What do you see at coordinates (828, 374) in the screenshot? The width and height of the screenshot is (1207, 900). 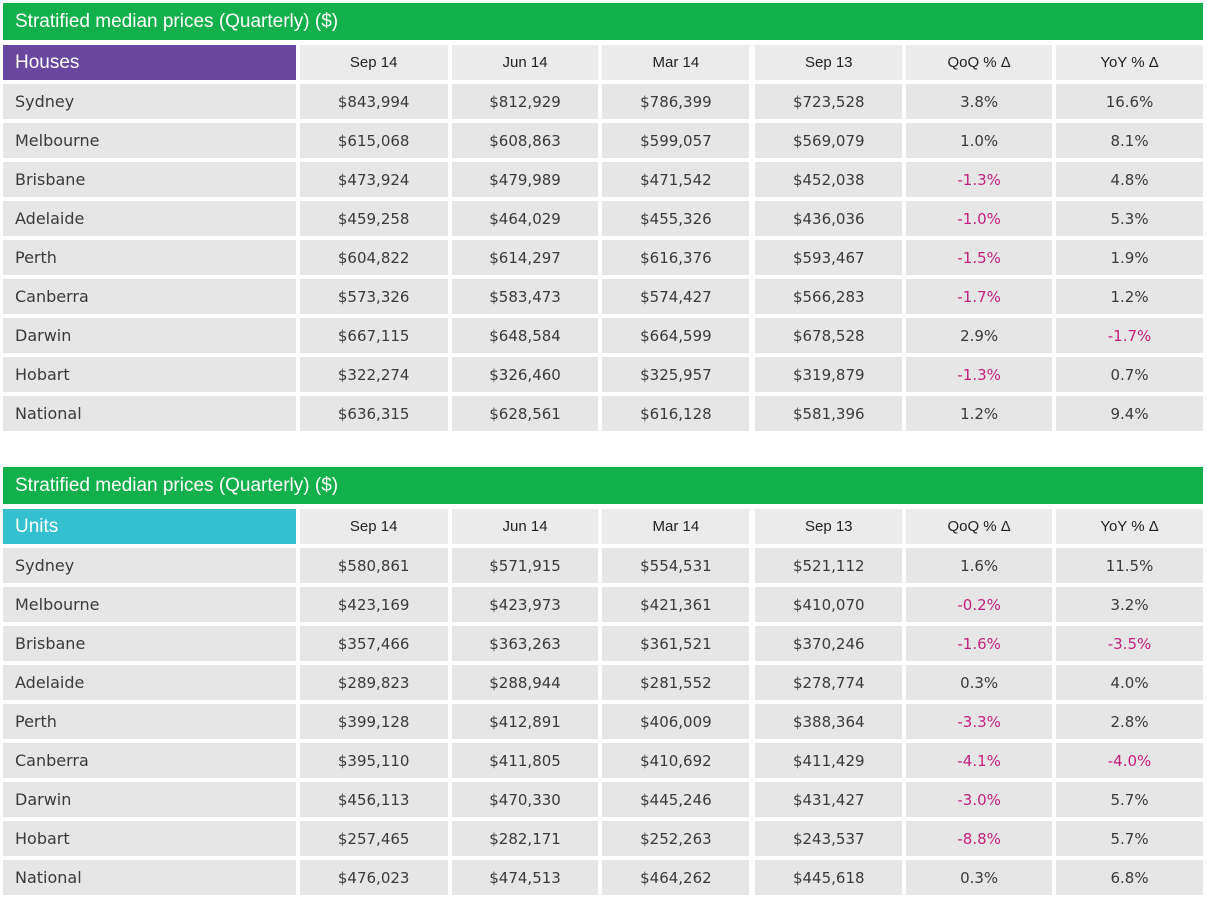 I see `table-cell: $319,879` at bounding box center [828, 374].